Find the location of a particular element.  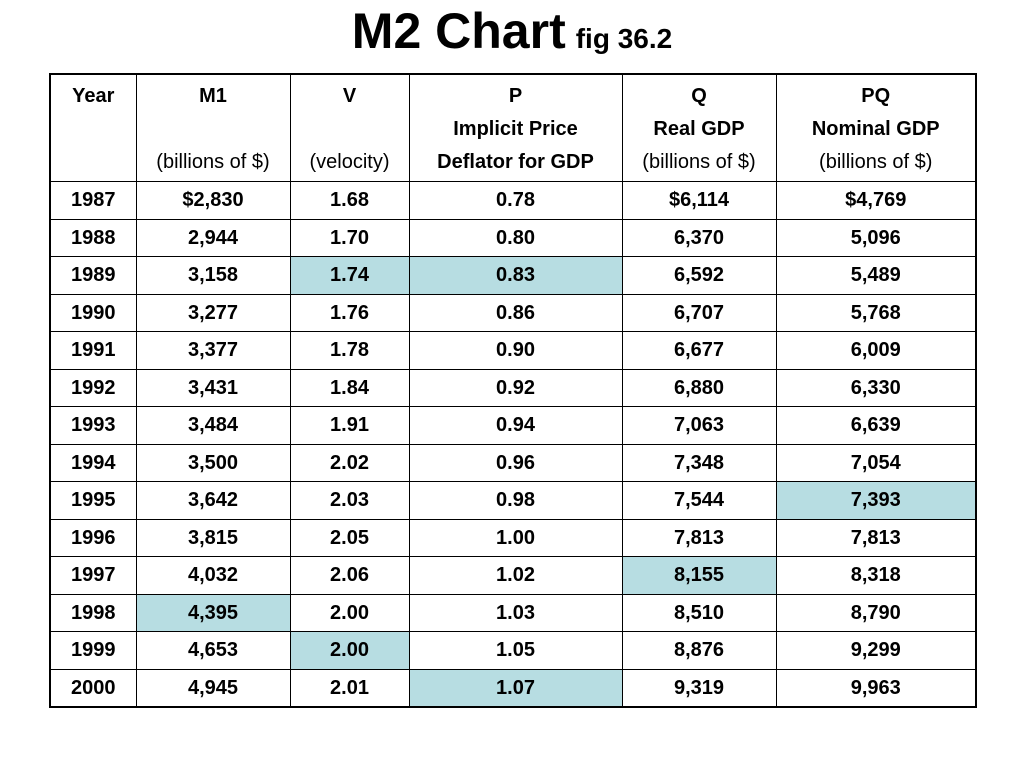

table-cell-q: 8,155 is located at coordinates (699, 575).